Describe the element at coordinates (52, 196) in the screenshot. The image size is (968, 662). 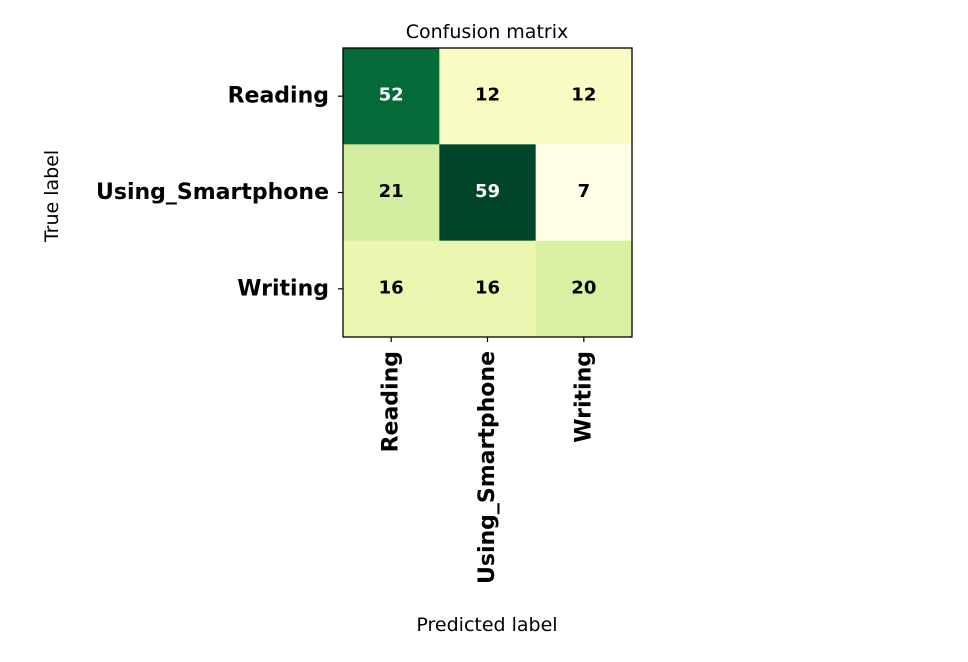
I see `y-axis-label: True label` at that location.